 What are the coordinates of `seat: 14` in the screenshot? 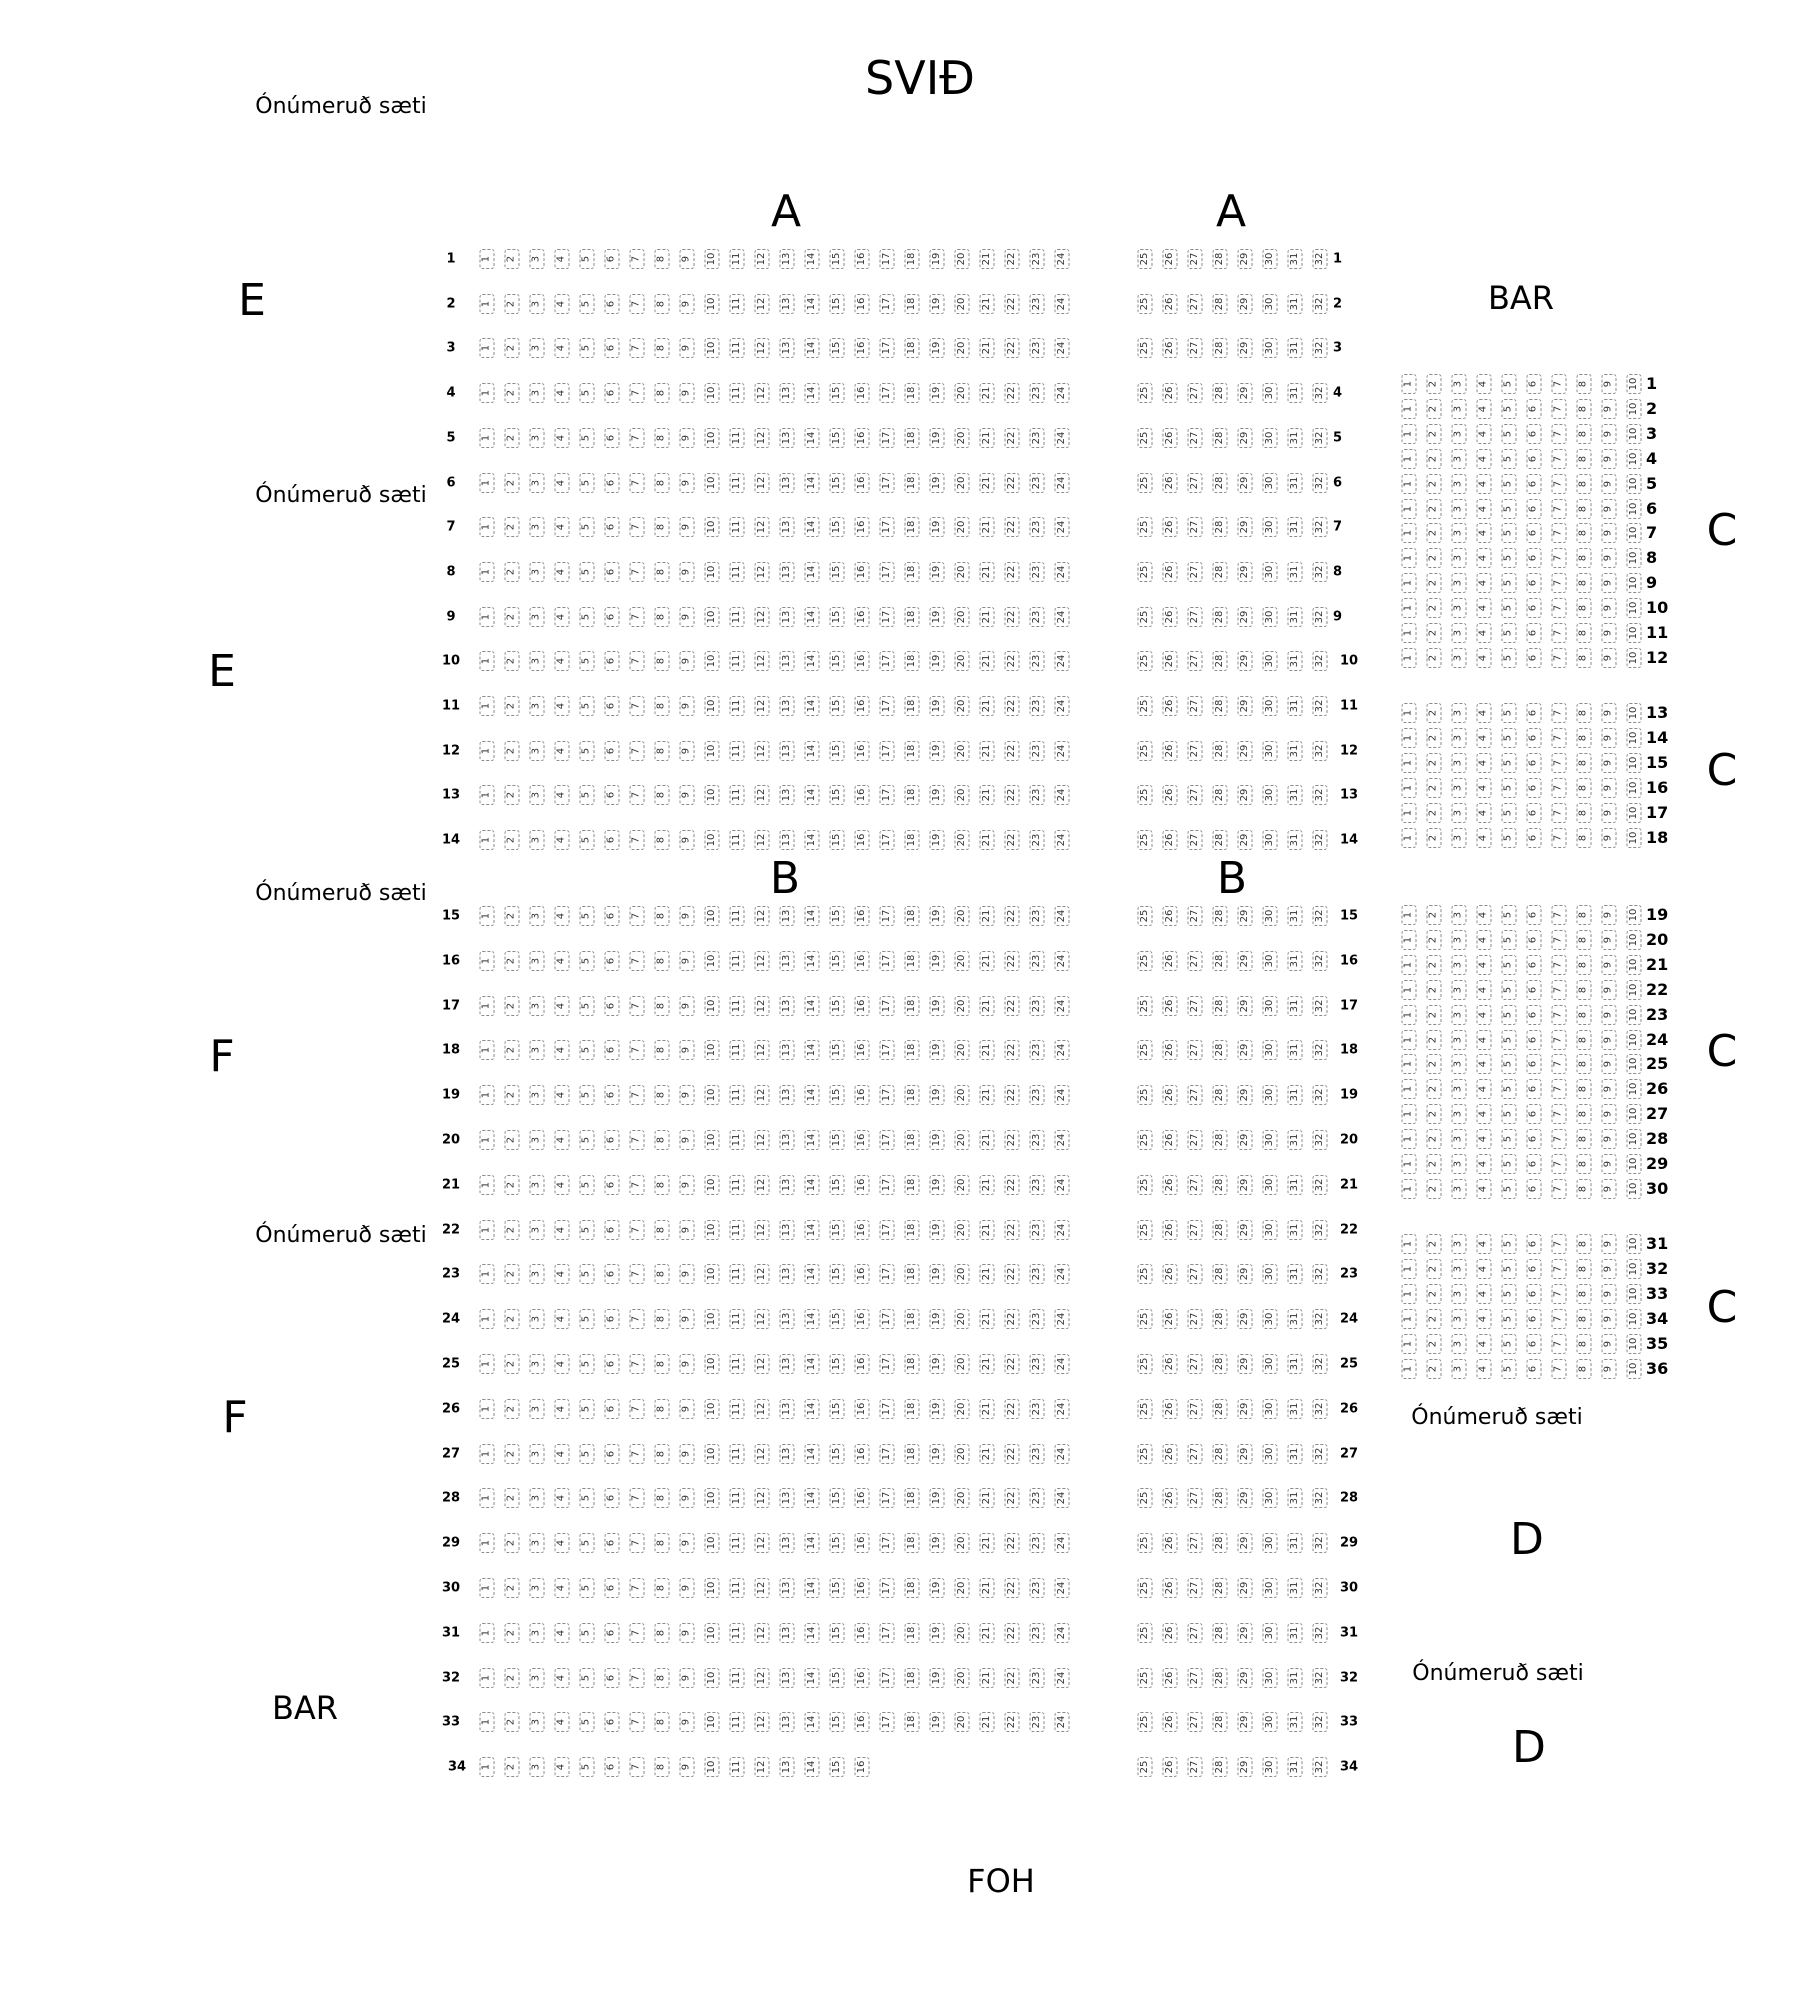 It's located at (812, 393).